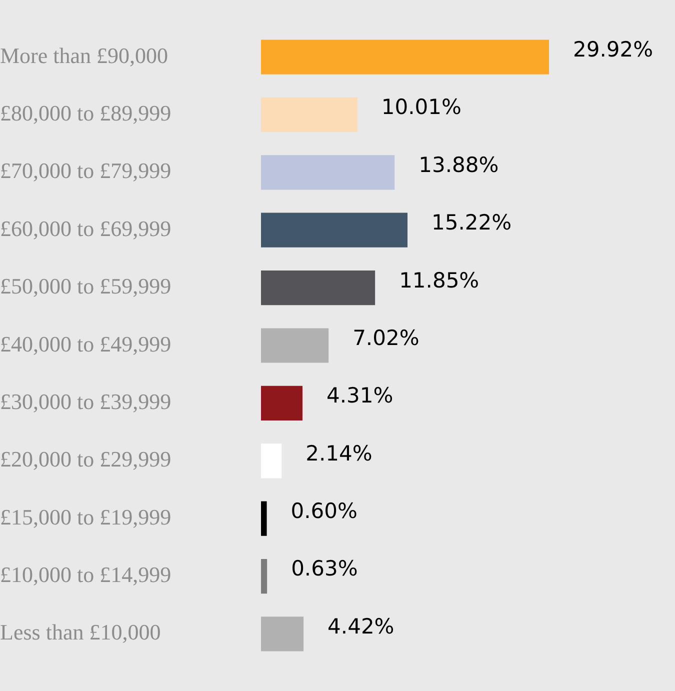 This screenshot has width=675, height=691. I want to click on y-tick-label: £80,000 to £89,999, so click(86, 113).